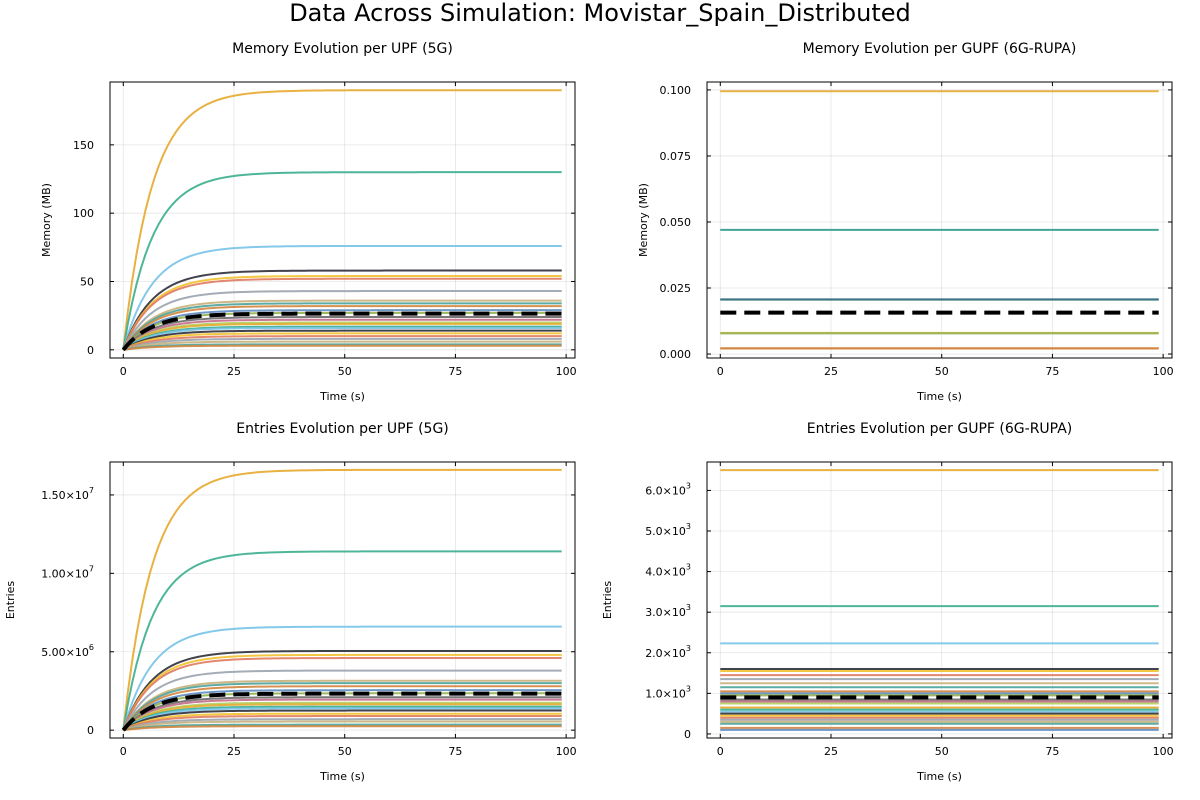  What do you see at coordinates (940, 429) in the screenshot?
I see `panel-title: Entries Evolution per GUPF (6G-RUPA)` at bounding box center [940, 429].